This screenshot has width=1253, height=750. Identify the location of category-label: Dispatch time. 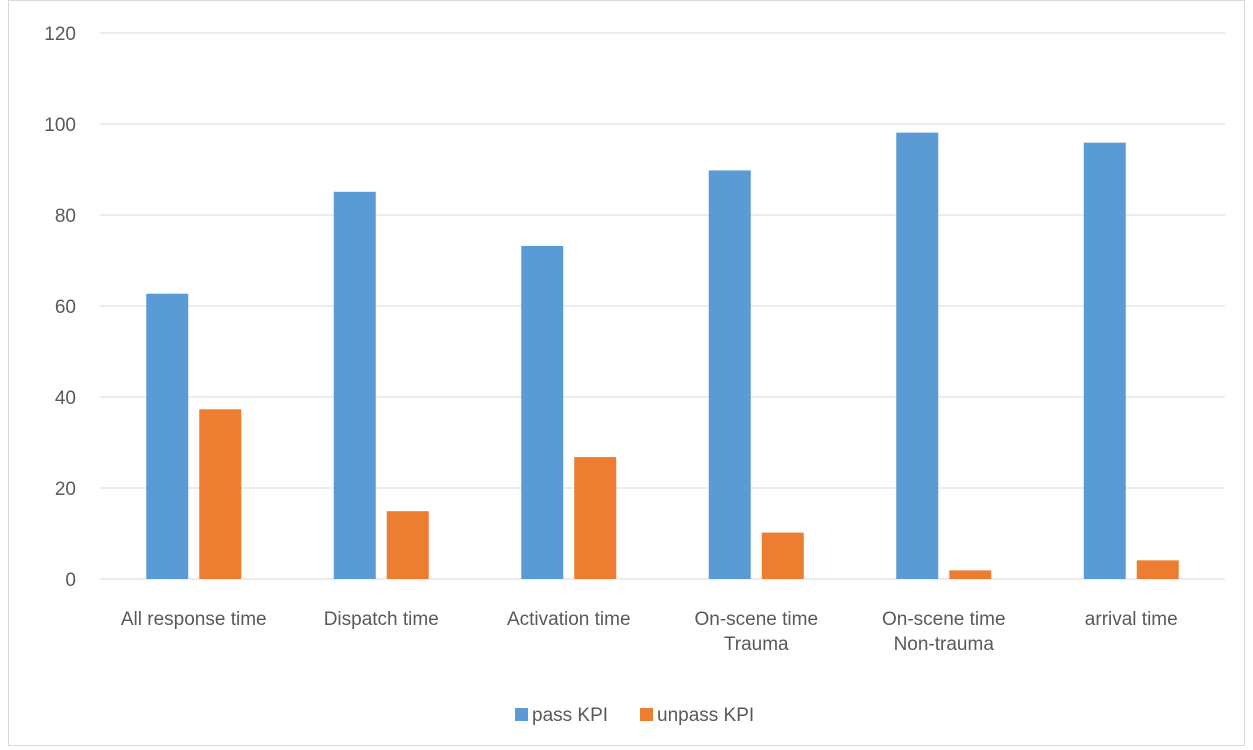
(381, 619).